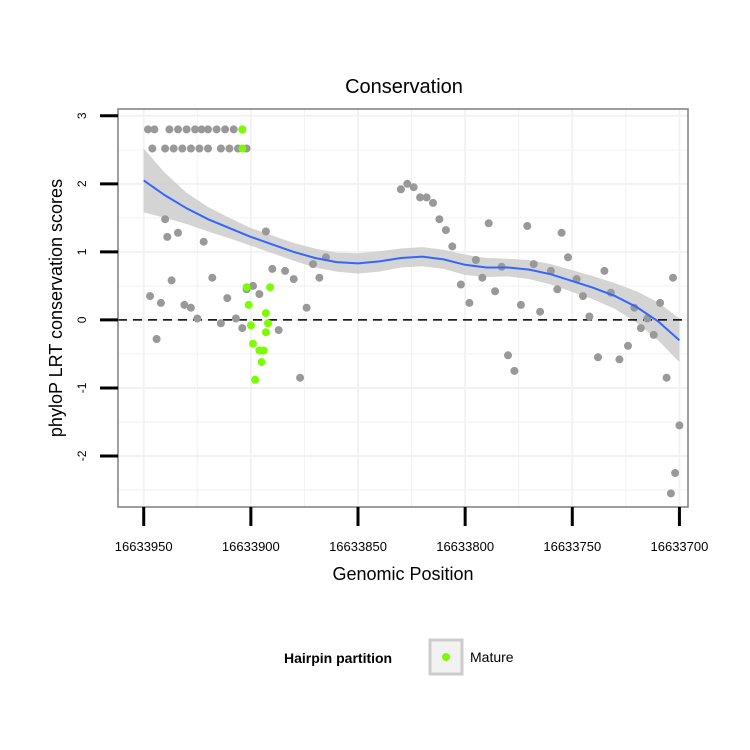 The image size is (750, 750). What do you see at coordinates (82, 455) in the screenshot?
I see `y-tick-label: -2` at bounding box center [82, 455].